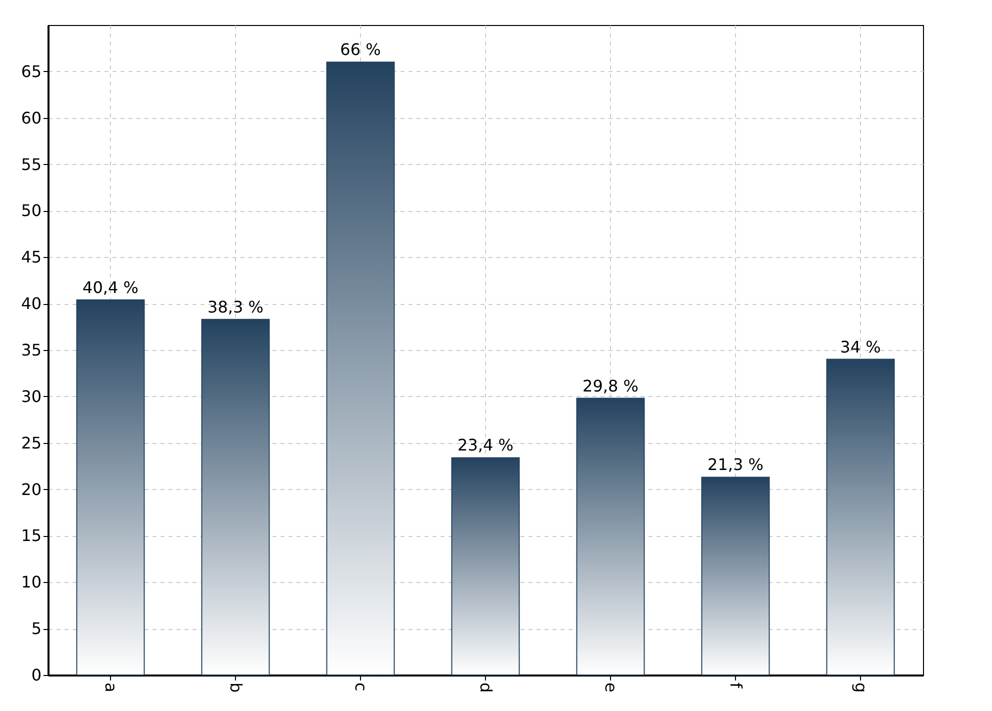  I want to click on data-label: 29,8 %, so click(610, 386).